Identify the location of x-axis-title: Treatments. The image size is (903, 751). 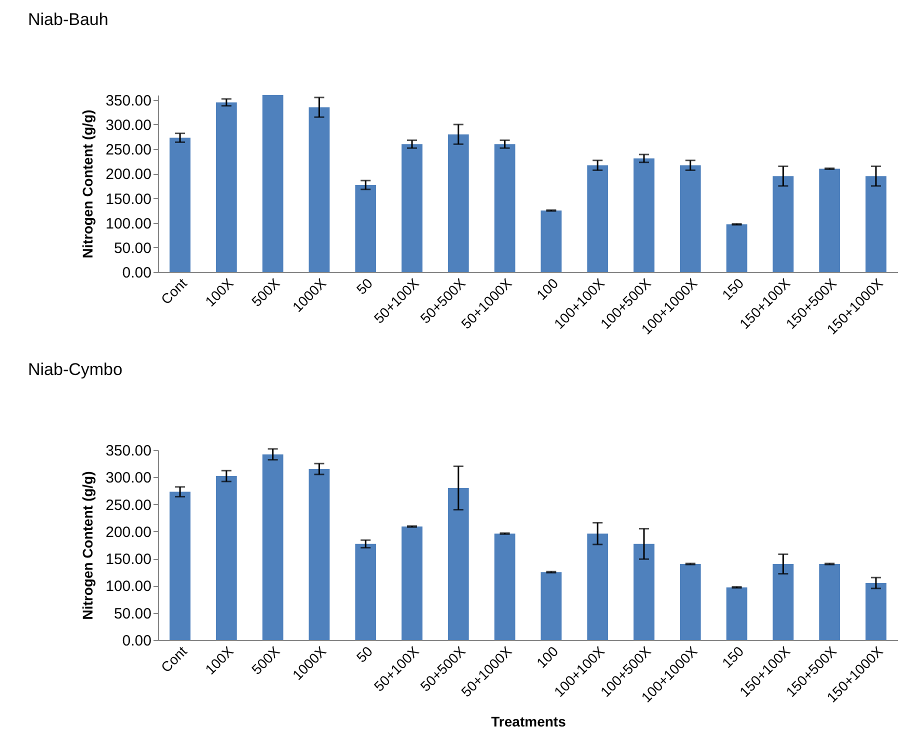
(528, 721).